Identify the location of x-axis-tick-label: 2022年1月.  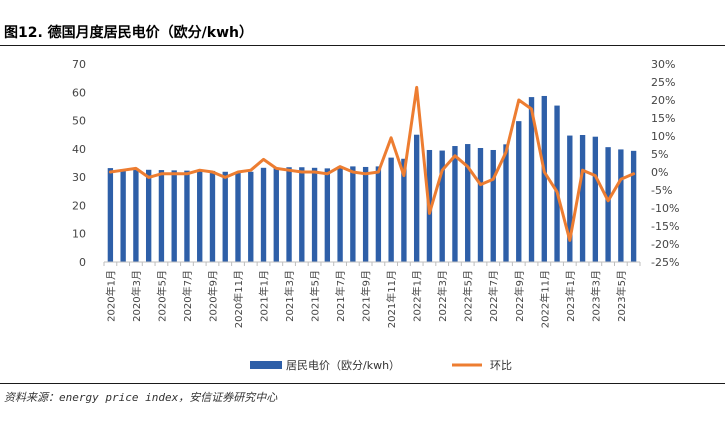
(417, 296).